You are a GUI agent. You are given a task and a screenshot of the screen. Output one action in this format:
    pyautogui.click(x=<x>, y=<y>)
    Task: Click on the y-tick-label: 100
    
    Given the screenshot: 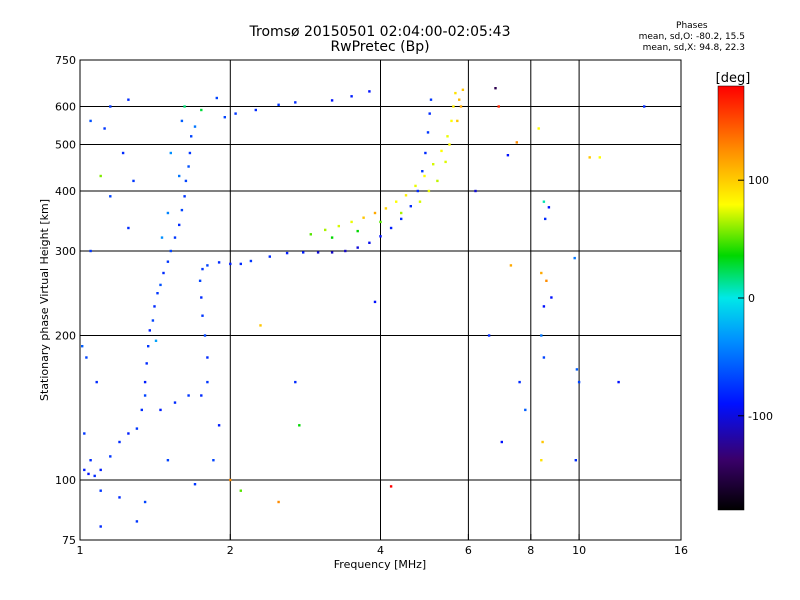 What is the action you would take?
    pyautogui.click(x=65, y=480)
    